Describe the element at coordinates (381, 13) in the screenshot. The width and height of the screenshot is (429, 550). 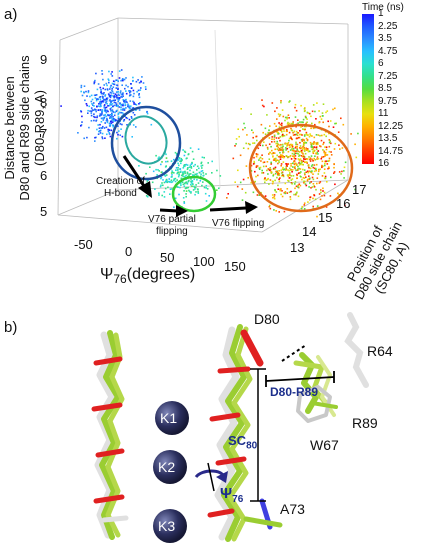
I see `colorbar-tick: 1` at that location.